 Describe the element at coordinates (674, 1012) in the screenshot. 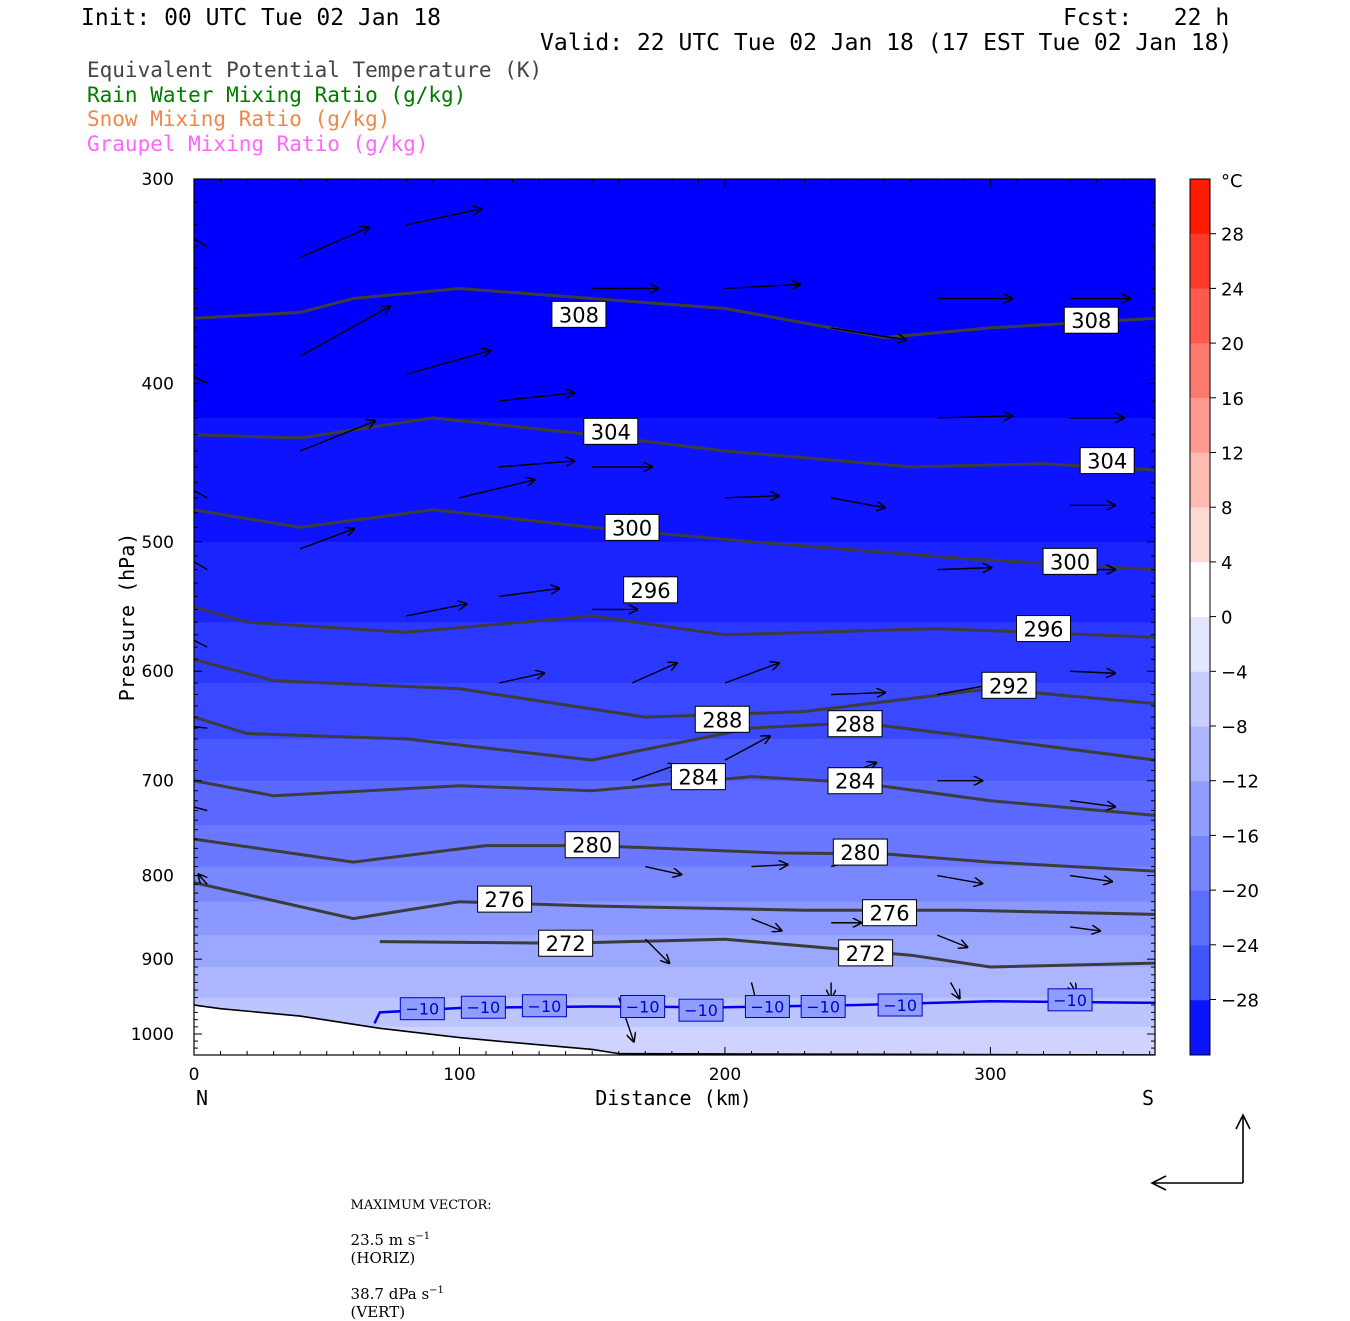

I see `temperature-band` at that location.